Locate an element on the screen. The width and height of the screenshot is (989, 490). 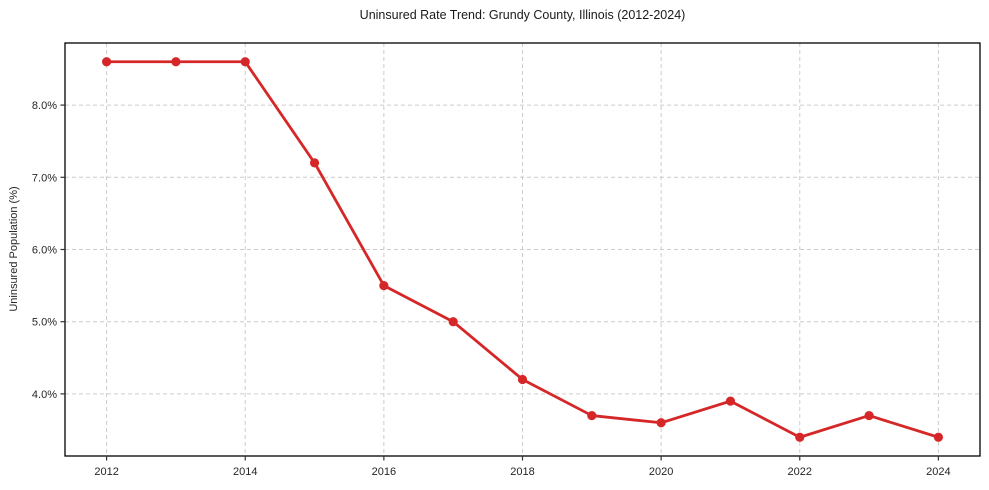
x-tick-label: 2012 is located at coordinates (106, 472).